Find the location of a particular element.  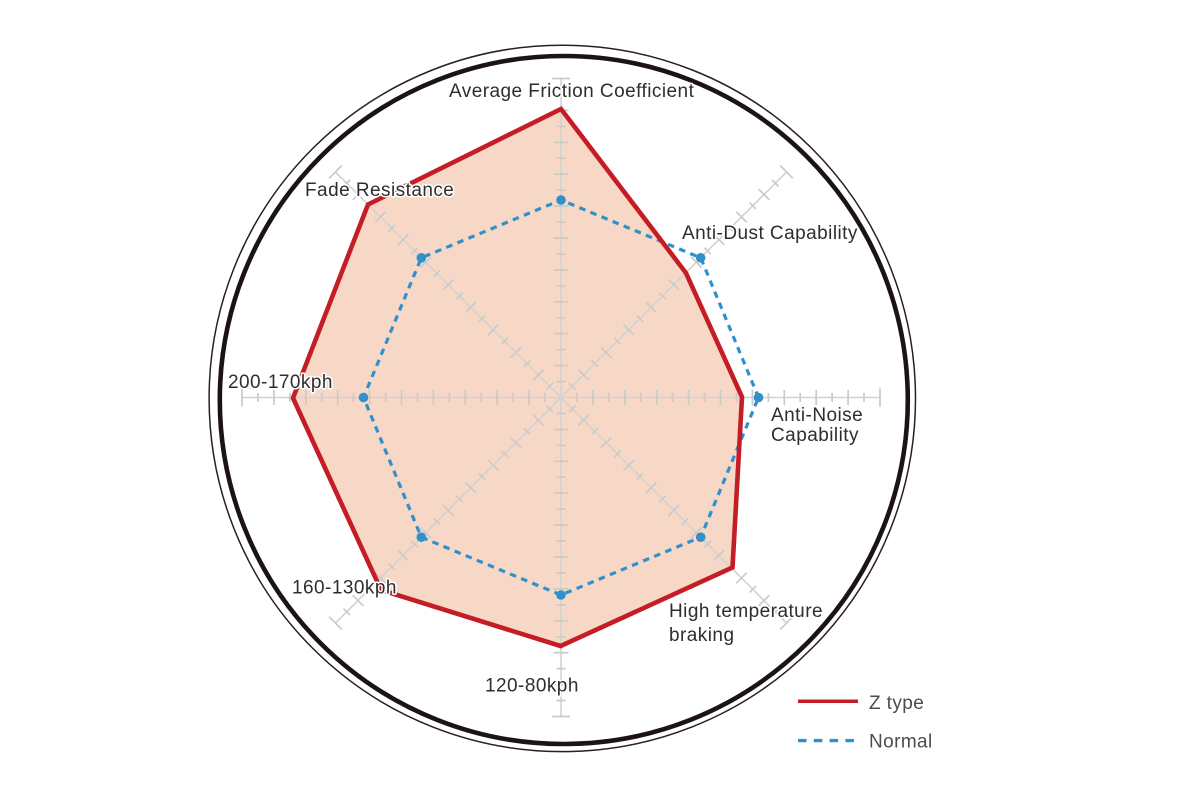

svg-text: Average Friction Coefficient is located at coordinates (572, 91).